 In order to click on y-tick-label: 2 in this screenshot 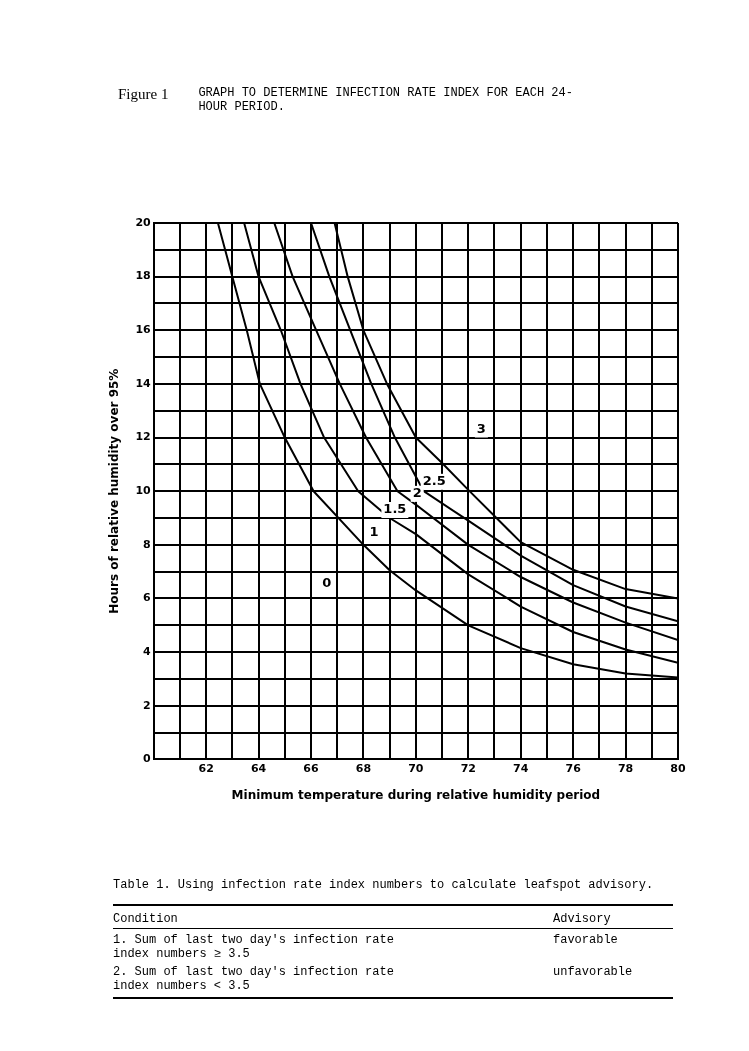, I will do `click(147, 705)`.